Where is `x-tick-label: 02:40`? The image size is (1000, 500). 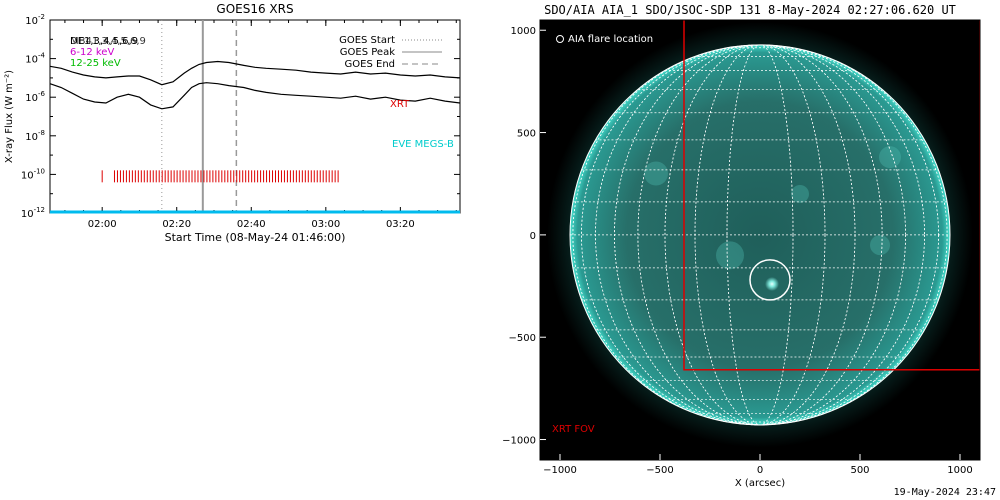
x-tick-label: 02:40 is located at coordinates (251, 224).